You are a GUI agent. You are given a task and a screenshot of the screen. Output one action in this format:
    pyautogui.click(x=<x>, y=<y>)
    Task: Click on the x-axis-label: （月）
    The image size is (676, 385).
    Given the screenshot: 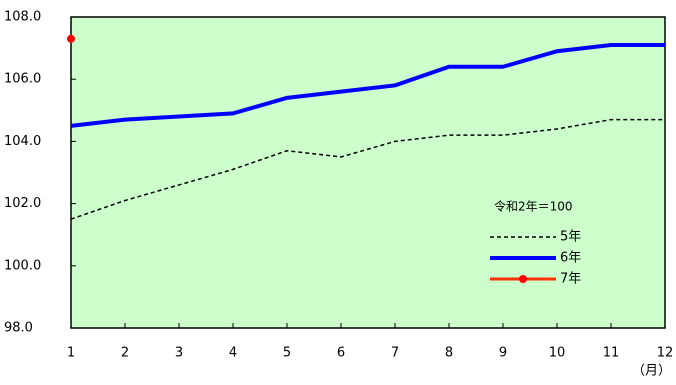 What is the action you would take?
    pyautogui.click(x=651, y=371)
    